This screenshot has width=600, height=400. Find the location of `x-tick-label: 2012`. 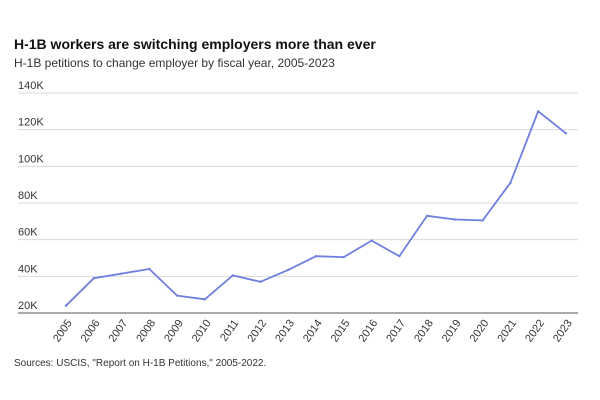

x-tick-label: 2012 is located at coordinates (257, 331).